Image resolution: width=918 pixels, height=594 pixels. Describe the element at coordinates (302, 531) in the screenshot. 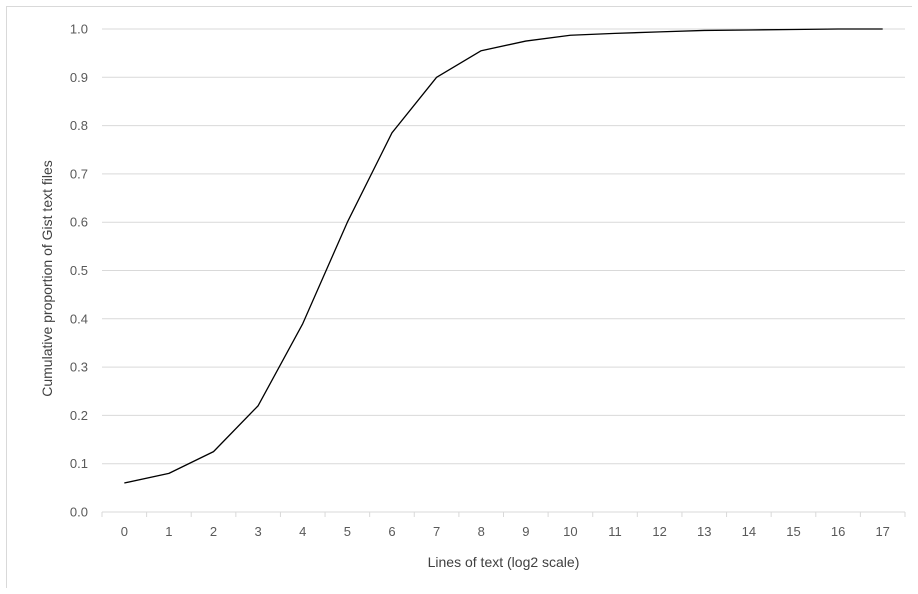

I see `x-tick-label: 4` at that location.